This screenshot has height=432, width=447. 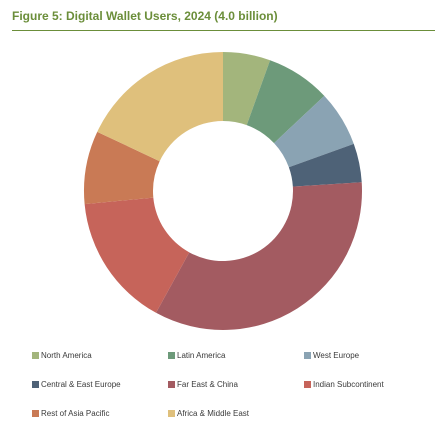 What do you see at coordinates (325, 165) in the screenshot?
I see `slice-central-and-east-europe` at bounding box center [325, 165].